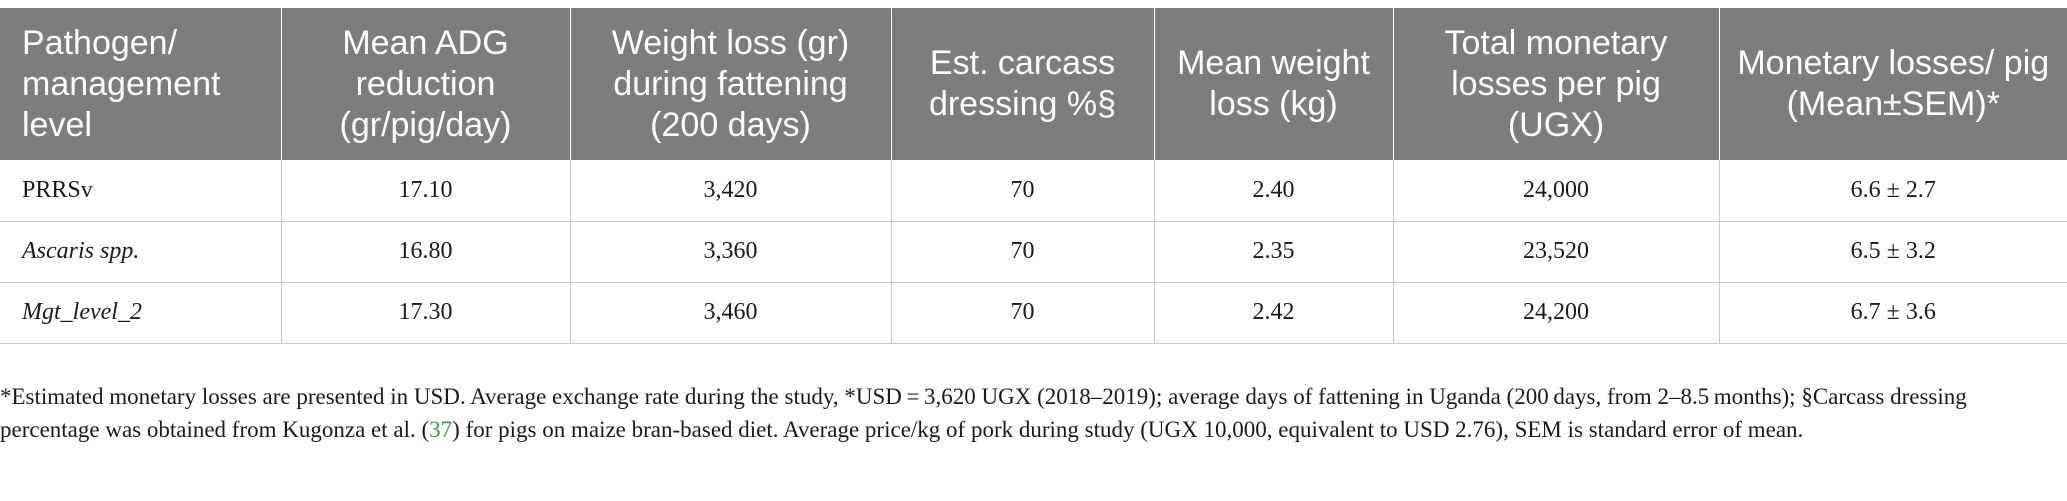 The width and height of the screenshot is (2067, 501). Describe the element at coordinates (426, 84) in the screenshot. I see `header-mean-adg-reduction: Mean ADG reduction (gr/pig/day)` at that location.